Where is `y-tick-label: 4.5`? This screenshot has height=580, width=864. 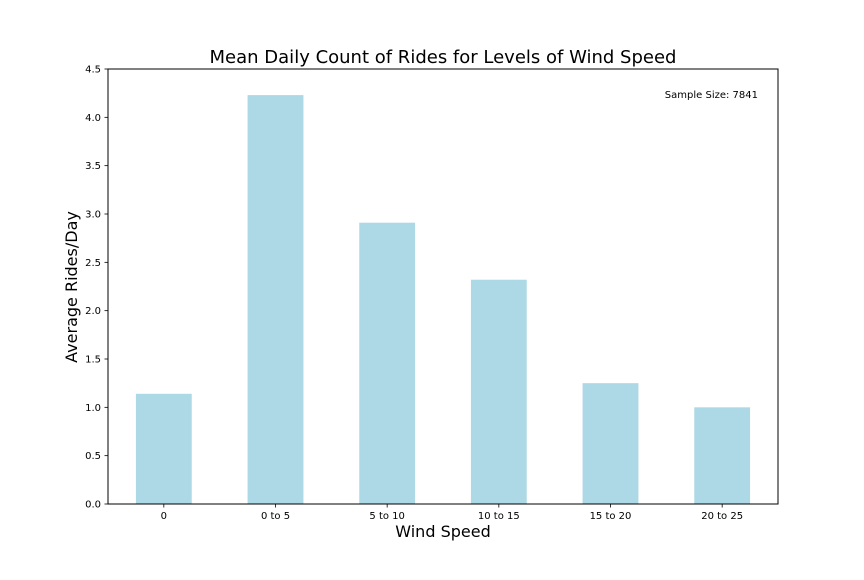 y-tick-label: 4.5 is located at coordinates (93, 70).